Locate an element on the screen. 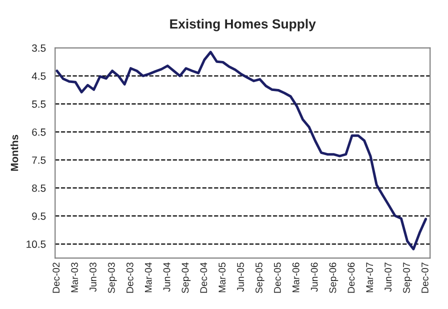 The height and width of the screenshot is (309, 448). x-tick-label: Sep-07 is located at coordinates (407, 278).